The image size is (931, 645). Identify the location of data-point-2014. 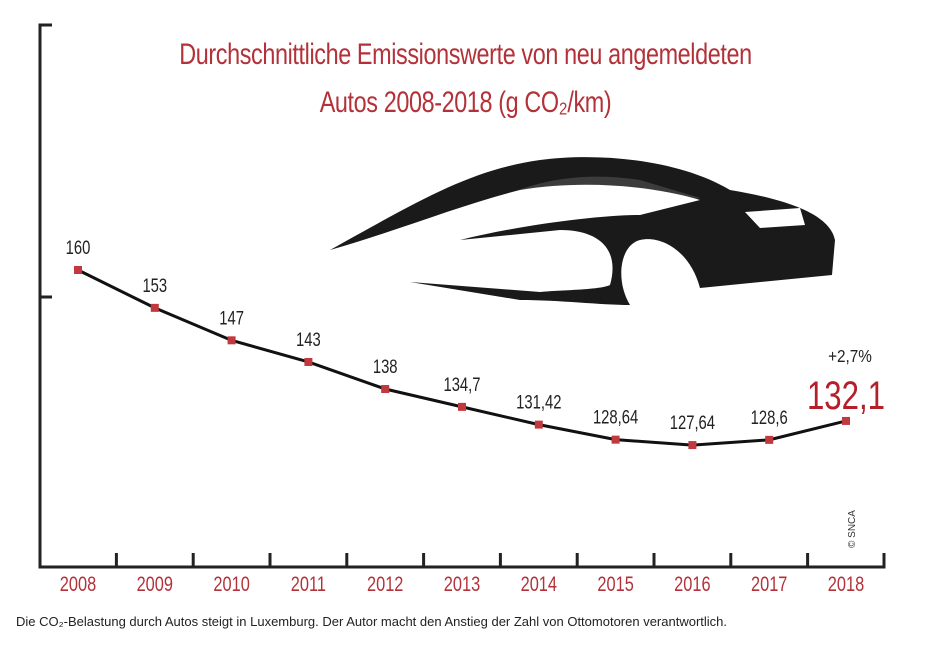
(538, 424).